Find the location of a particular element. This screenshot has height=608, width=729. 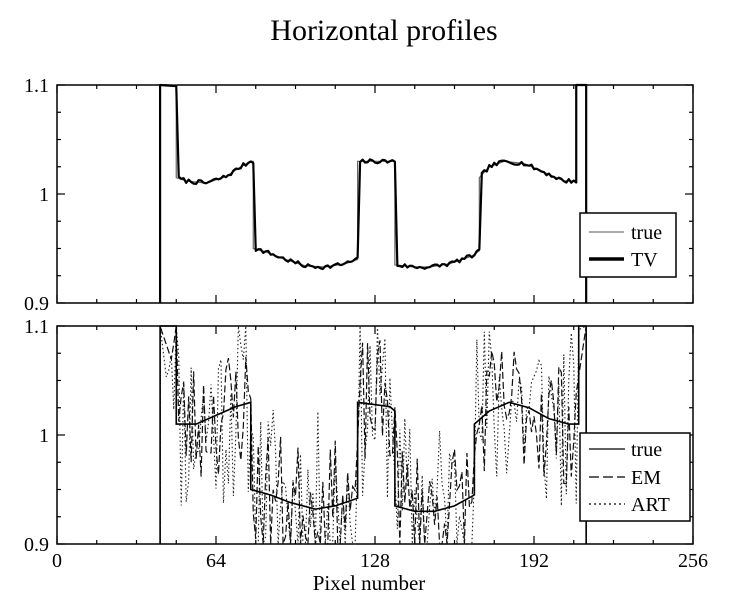

xtick-label-192: 192 is located at coordinates (534, 561).